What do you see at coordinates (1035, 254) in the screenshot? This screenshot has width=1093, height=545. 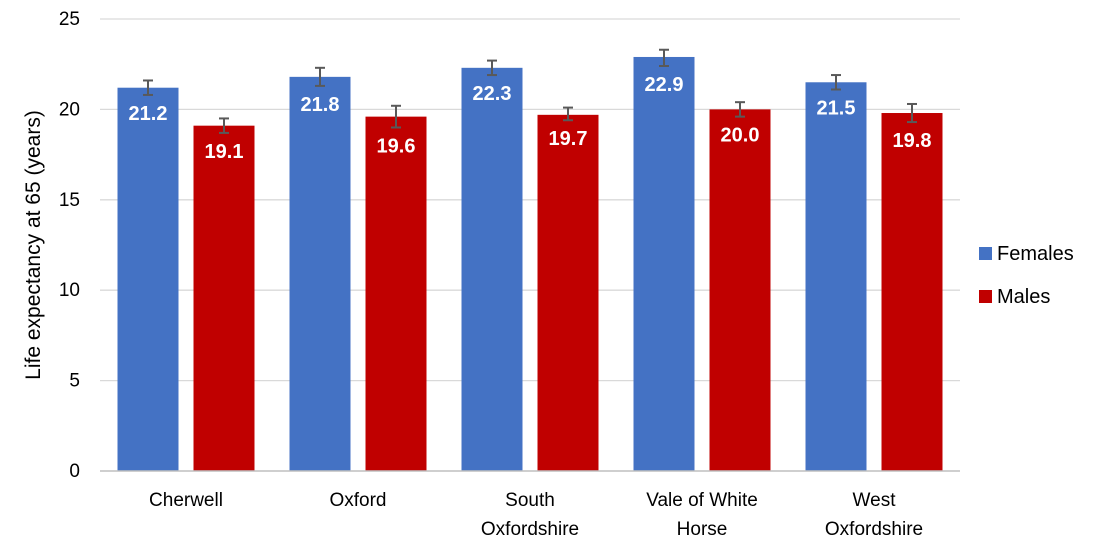 I see `legend-label: Females` at bounding box center [1035, 254].